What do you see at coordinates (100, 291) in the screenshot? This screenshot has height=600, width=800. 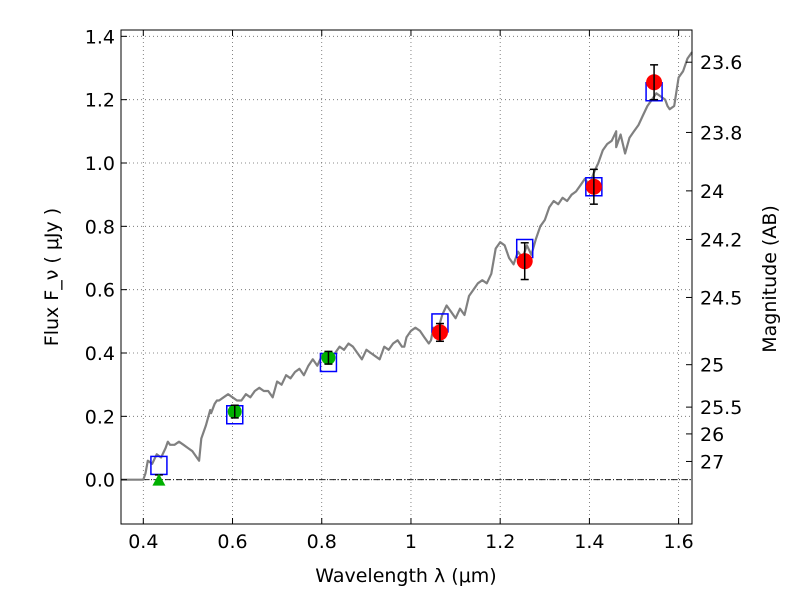 I see `y-tick-label: 0.6` at bounding box center [100, 291].